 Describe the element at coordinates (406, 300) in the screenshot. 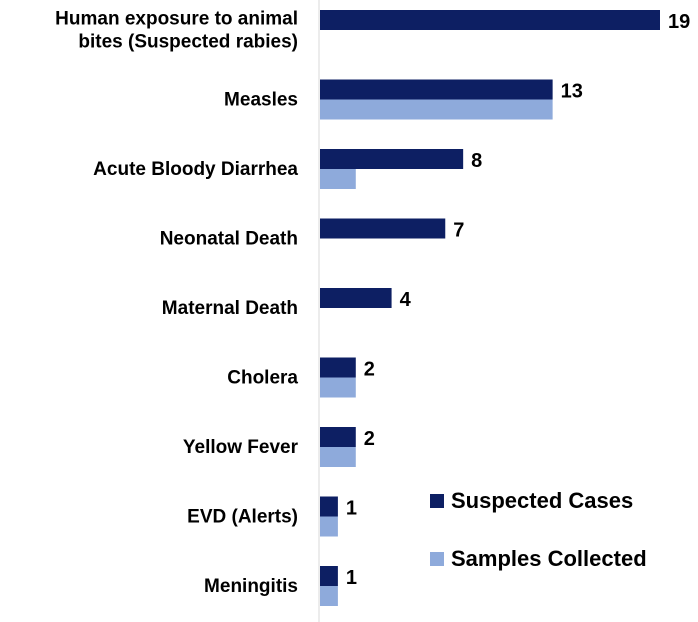

I see `data-label: 4` at that location.